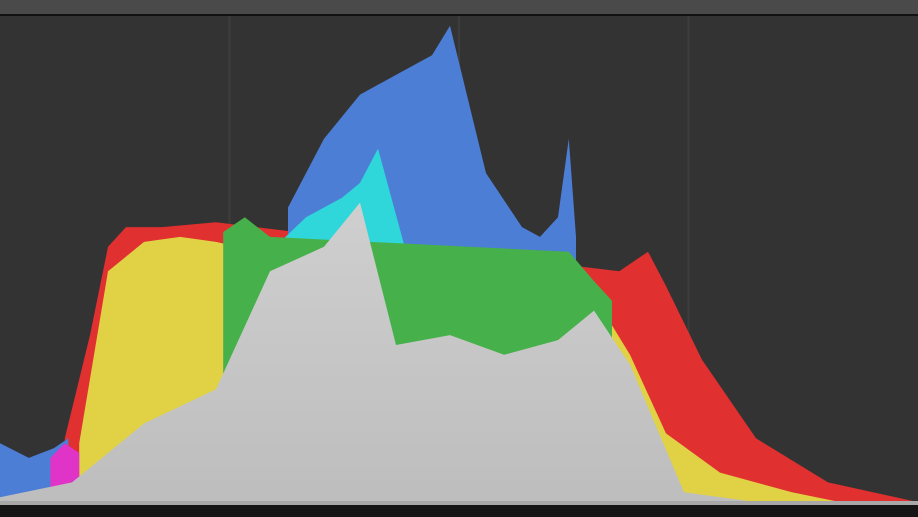  What do you see at coordinates (459, 511) in the screenshot?
I see `histogram-footer-strip` at bounding box center [459, 511].